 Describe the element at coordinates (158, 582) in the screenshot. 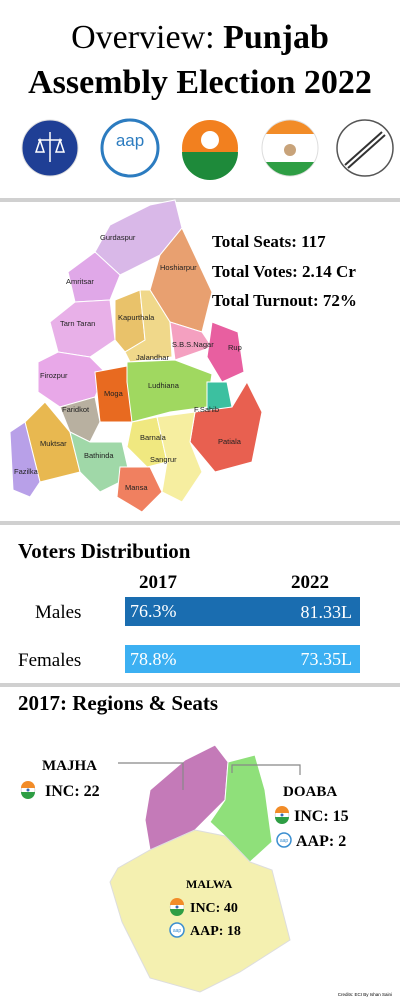

I see `column-header: 2017` at that location.